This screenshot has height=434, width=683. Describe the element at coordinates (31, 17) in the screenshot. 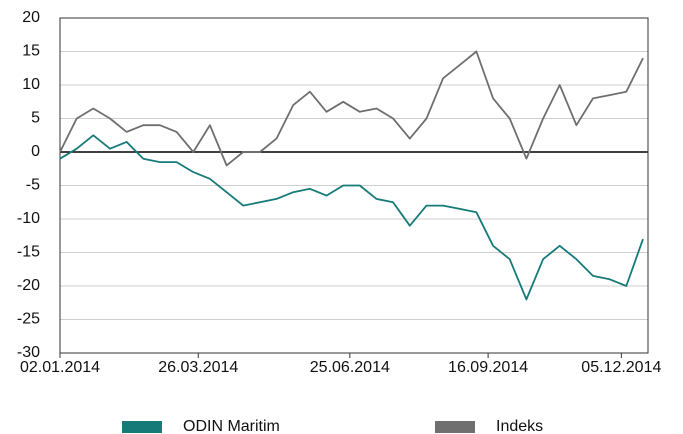

I see `y-tick-label: 20` at that location.